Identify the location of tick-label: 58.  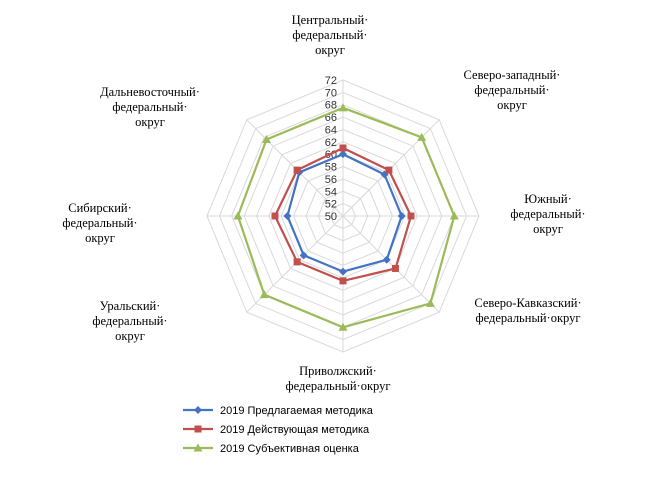
(331, 168).